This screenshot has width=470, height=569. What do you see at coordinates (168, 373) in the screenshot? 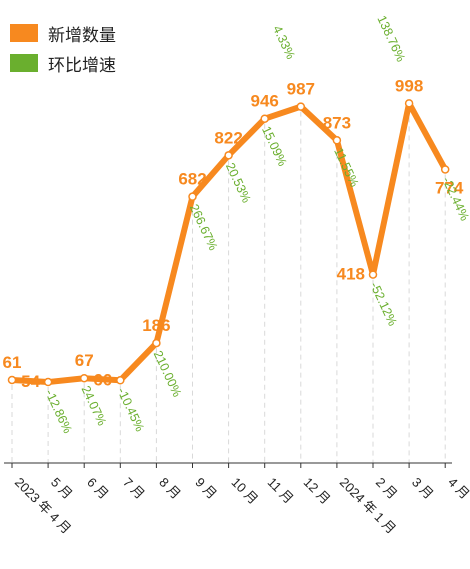
I see `growth-rate-label: 210.00%` at bounding box center [168, 373].